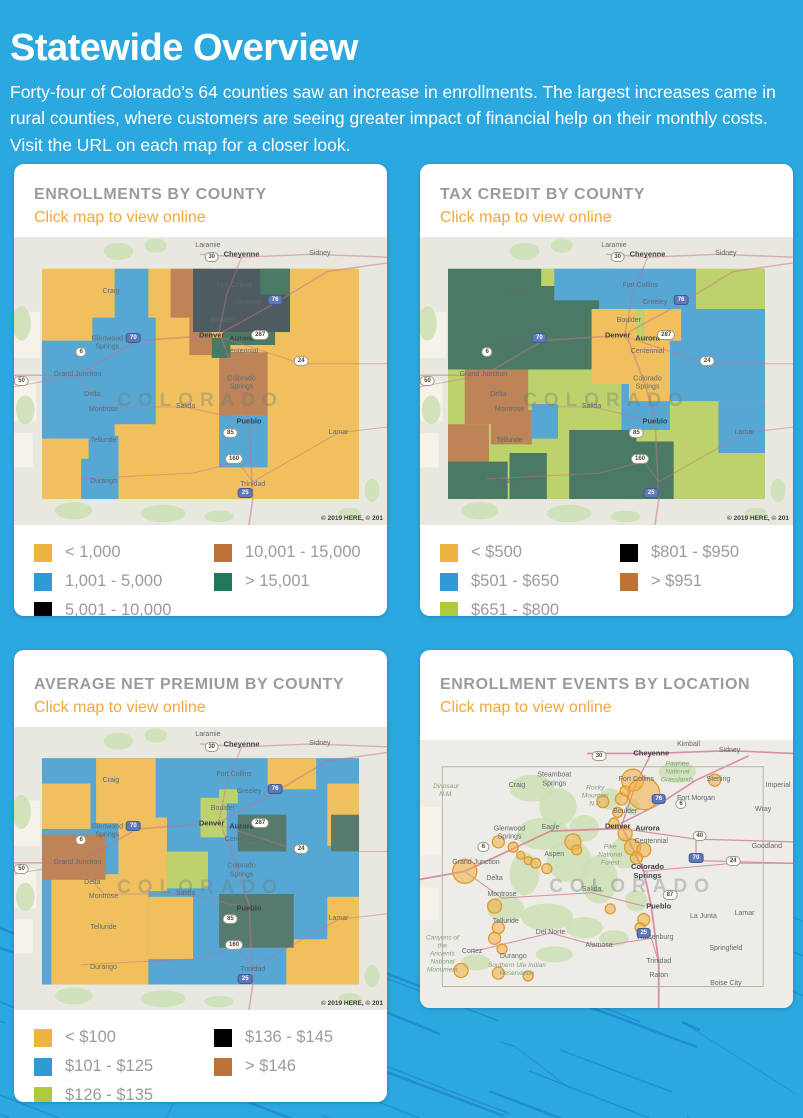  Describe the element at coordinates (93, 552) in the screenshot. I see `legend-label: < 1,000` at that location.